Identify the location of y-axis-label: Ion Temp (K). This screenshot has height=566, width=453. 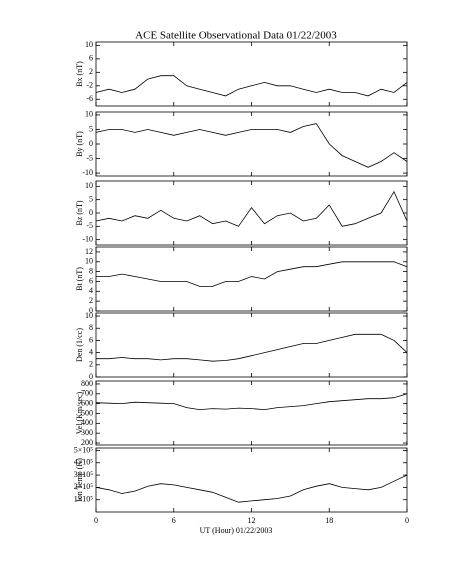
(79, 480).